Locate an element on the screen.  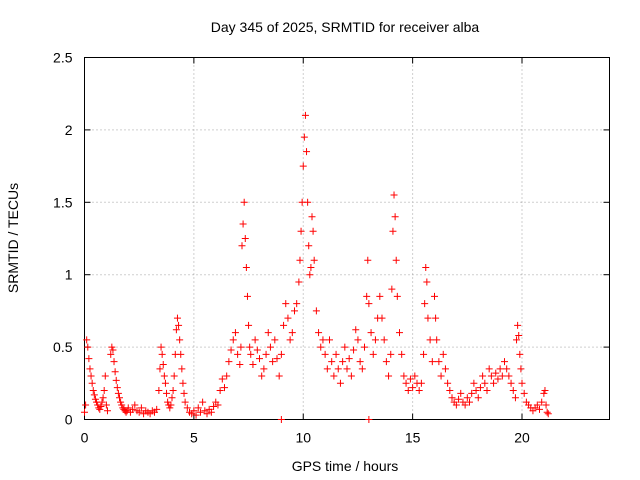
x-tick-label: 15 is located at coordinates (413, 438).